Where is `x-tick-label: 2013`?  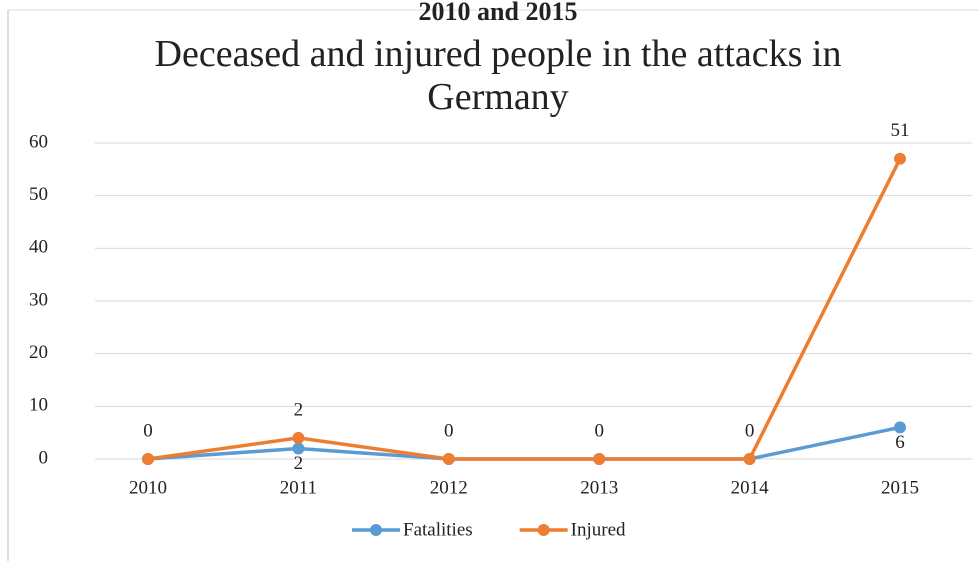
x-tick-label: 2013 is located at coordinates (599, 487).